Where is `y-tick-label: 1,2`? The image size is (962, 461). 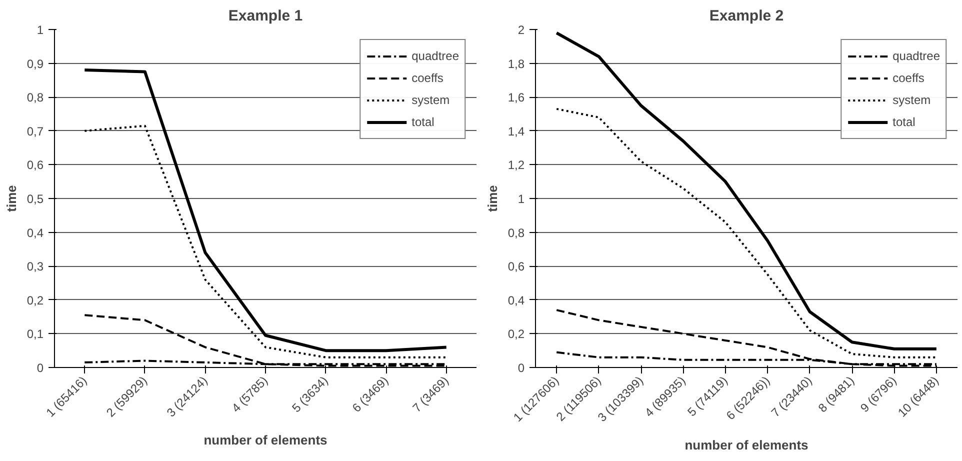 y-tick-label: 1,2 is located at coordinates (516, 165).